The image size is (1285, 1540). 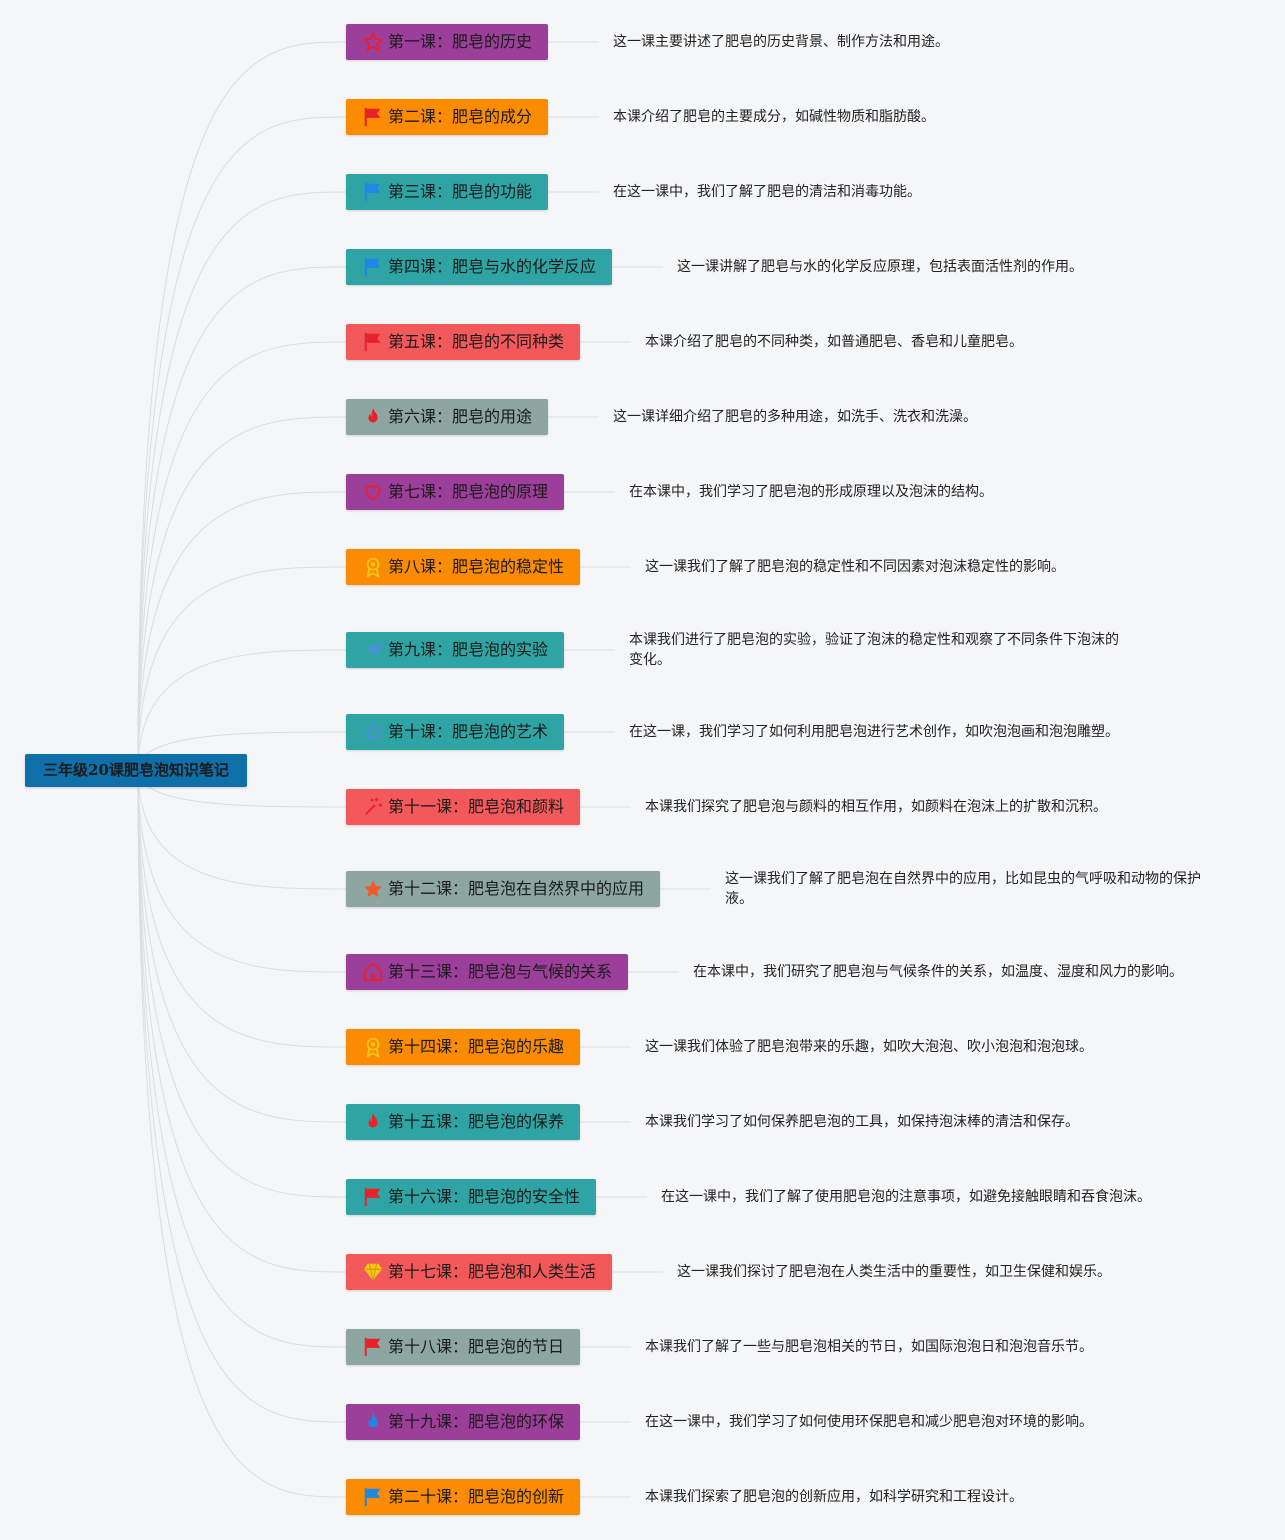 What do you see at coordinates (834, 1497) in the screenshot?
I see `lesson-note: 本课我们探索了肥皂泡的创新应用，如科学研究和工程设计。` at bounding box center [834, 1497].